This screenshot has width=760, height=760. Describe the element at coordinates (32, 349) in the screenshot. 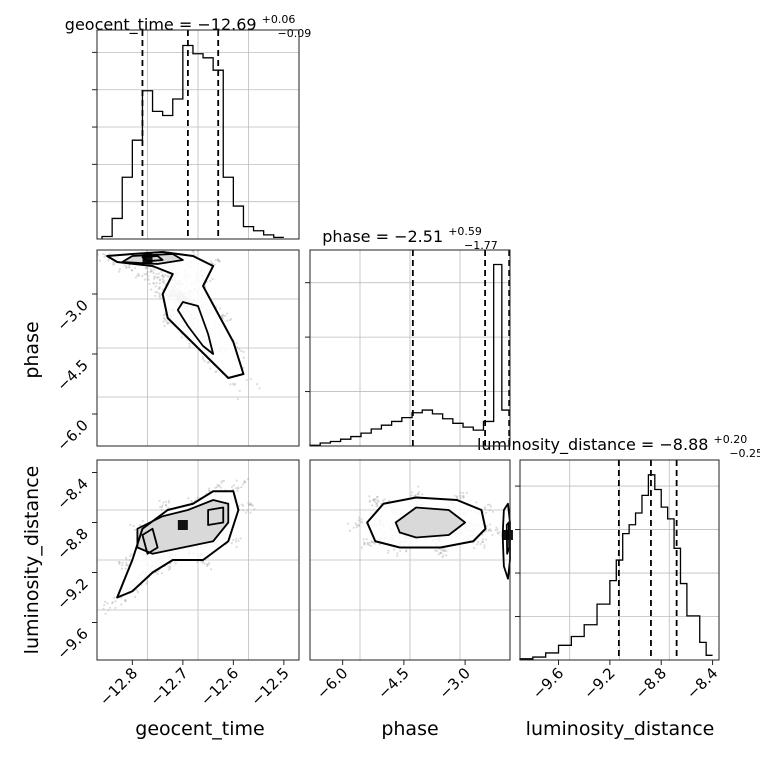

I see `y-axis-label-phase: phase` at that location.